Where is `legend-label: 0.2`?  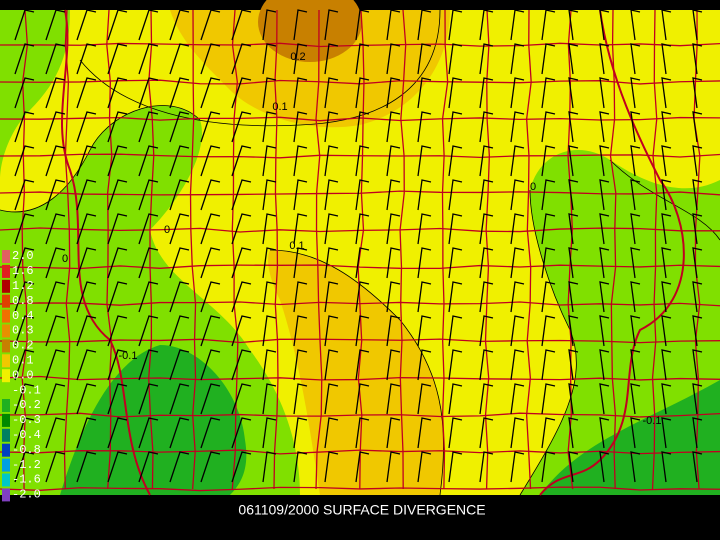
legend-label: 0.2 is located at coordinates (23, 346).